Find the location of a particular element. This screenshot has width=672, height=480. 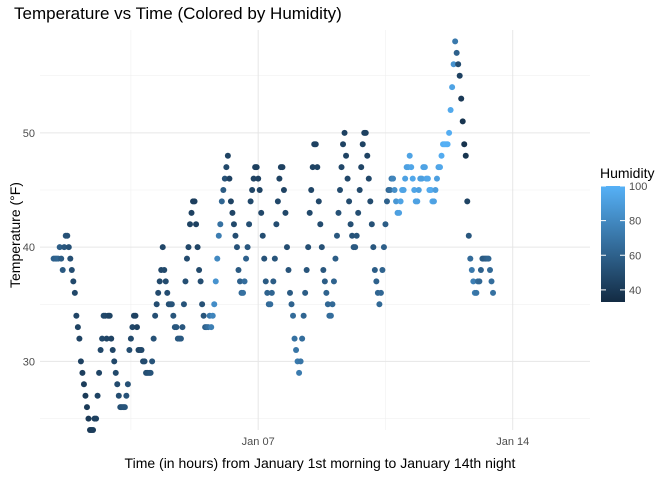

y-tick-labels: 30 40 50 is located at coordinates (29, 248).